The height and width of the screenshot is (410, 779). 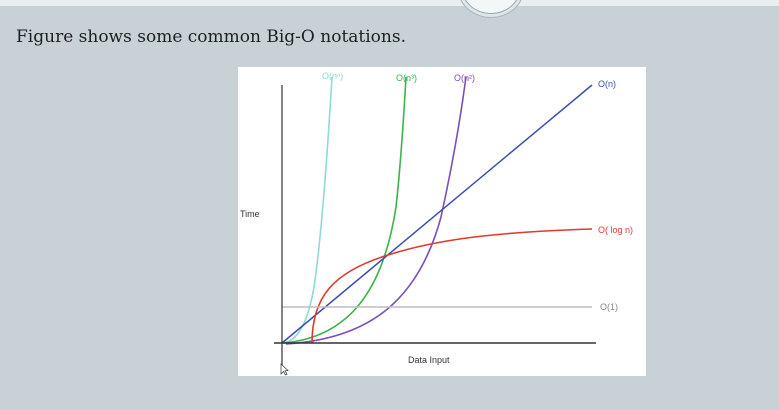 I want to click on series-line-o-n3, so click(x=345, y=210).